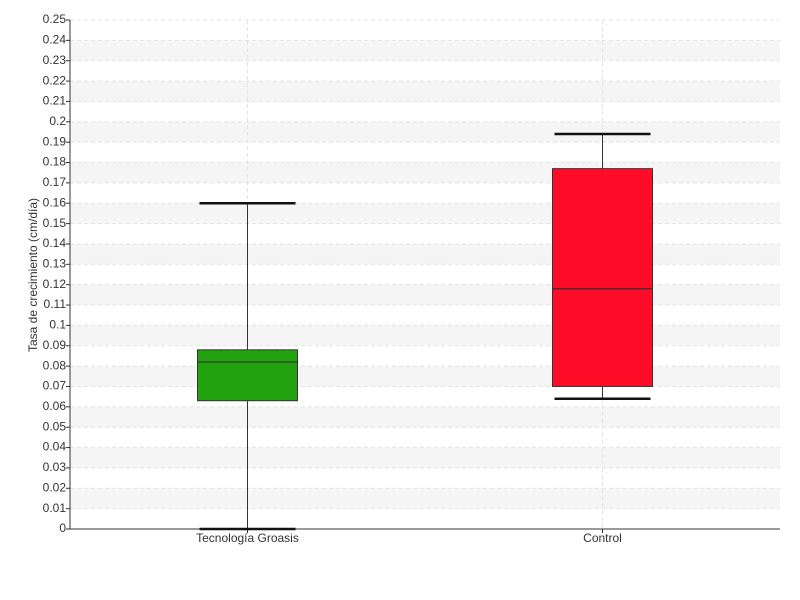  I want to click on x-tick-label: Tecnología Groasis, so click(247, 538).